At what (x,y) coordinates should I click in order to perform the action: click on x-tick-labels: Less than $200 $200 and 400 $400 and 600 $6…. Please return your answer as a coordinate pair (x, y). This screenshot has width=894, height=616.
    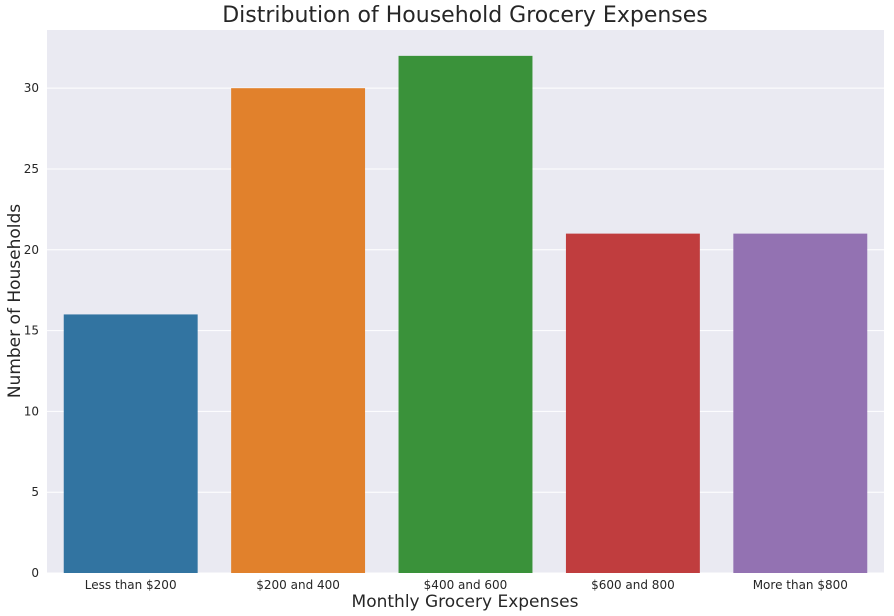
    Looking at the image, I should click on (466, 585).